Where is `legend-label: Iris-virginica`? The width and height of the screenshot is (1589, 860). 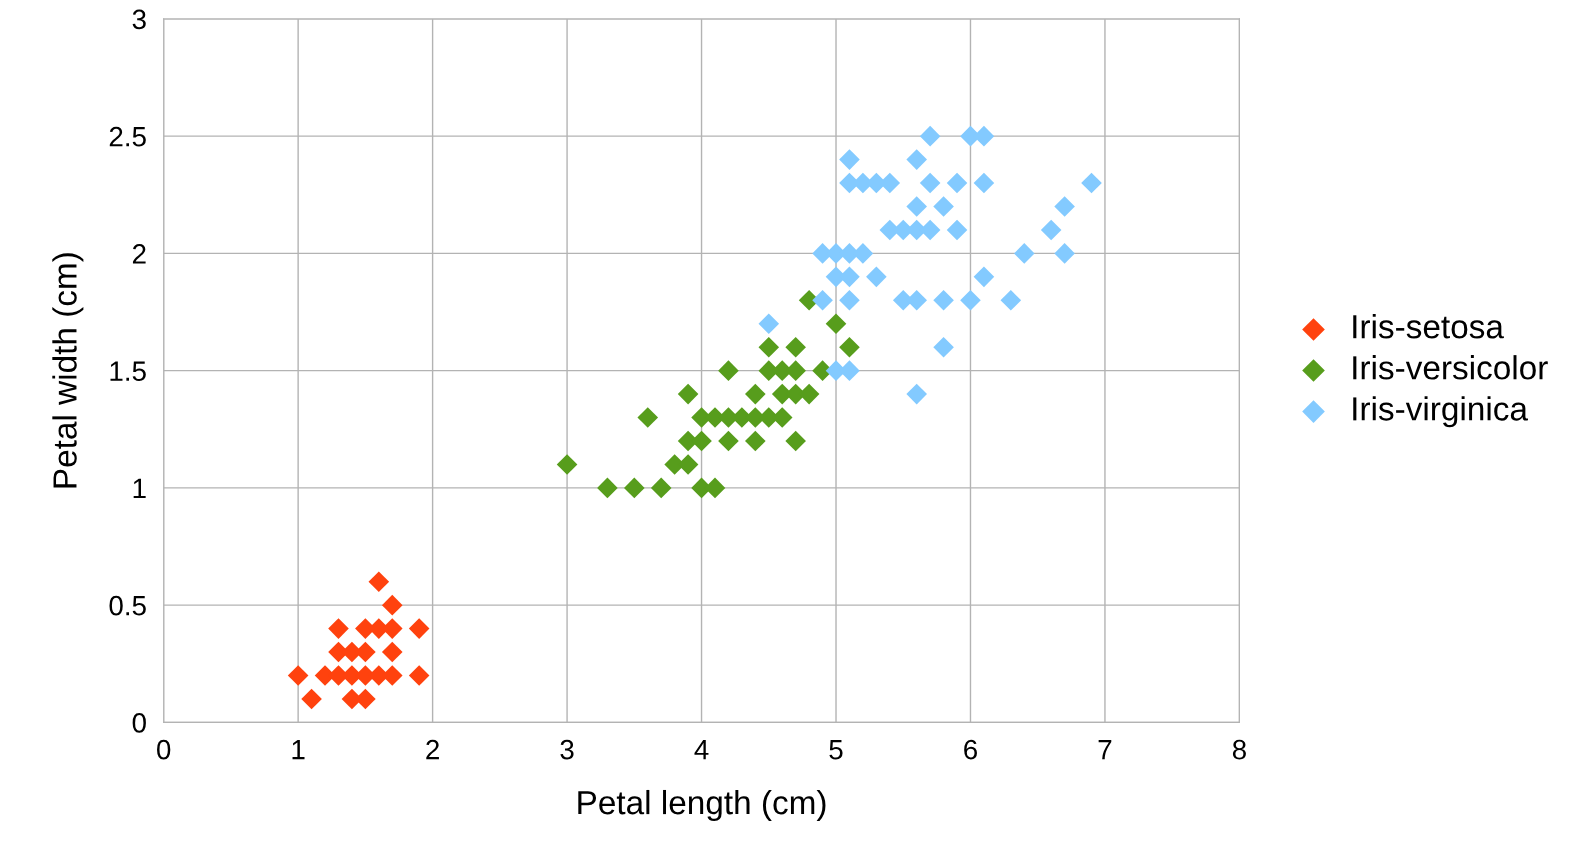 legend-label: Iris-virginica is located at coordinates (1440, 412).